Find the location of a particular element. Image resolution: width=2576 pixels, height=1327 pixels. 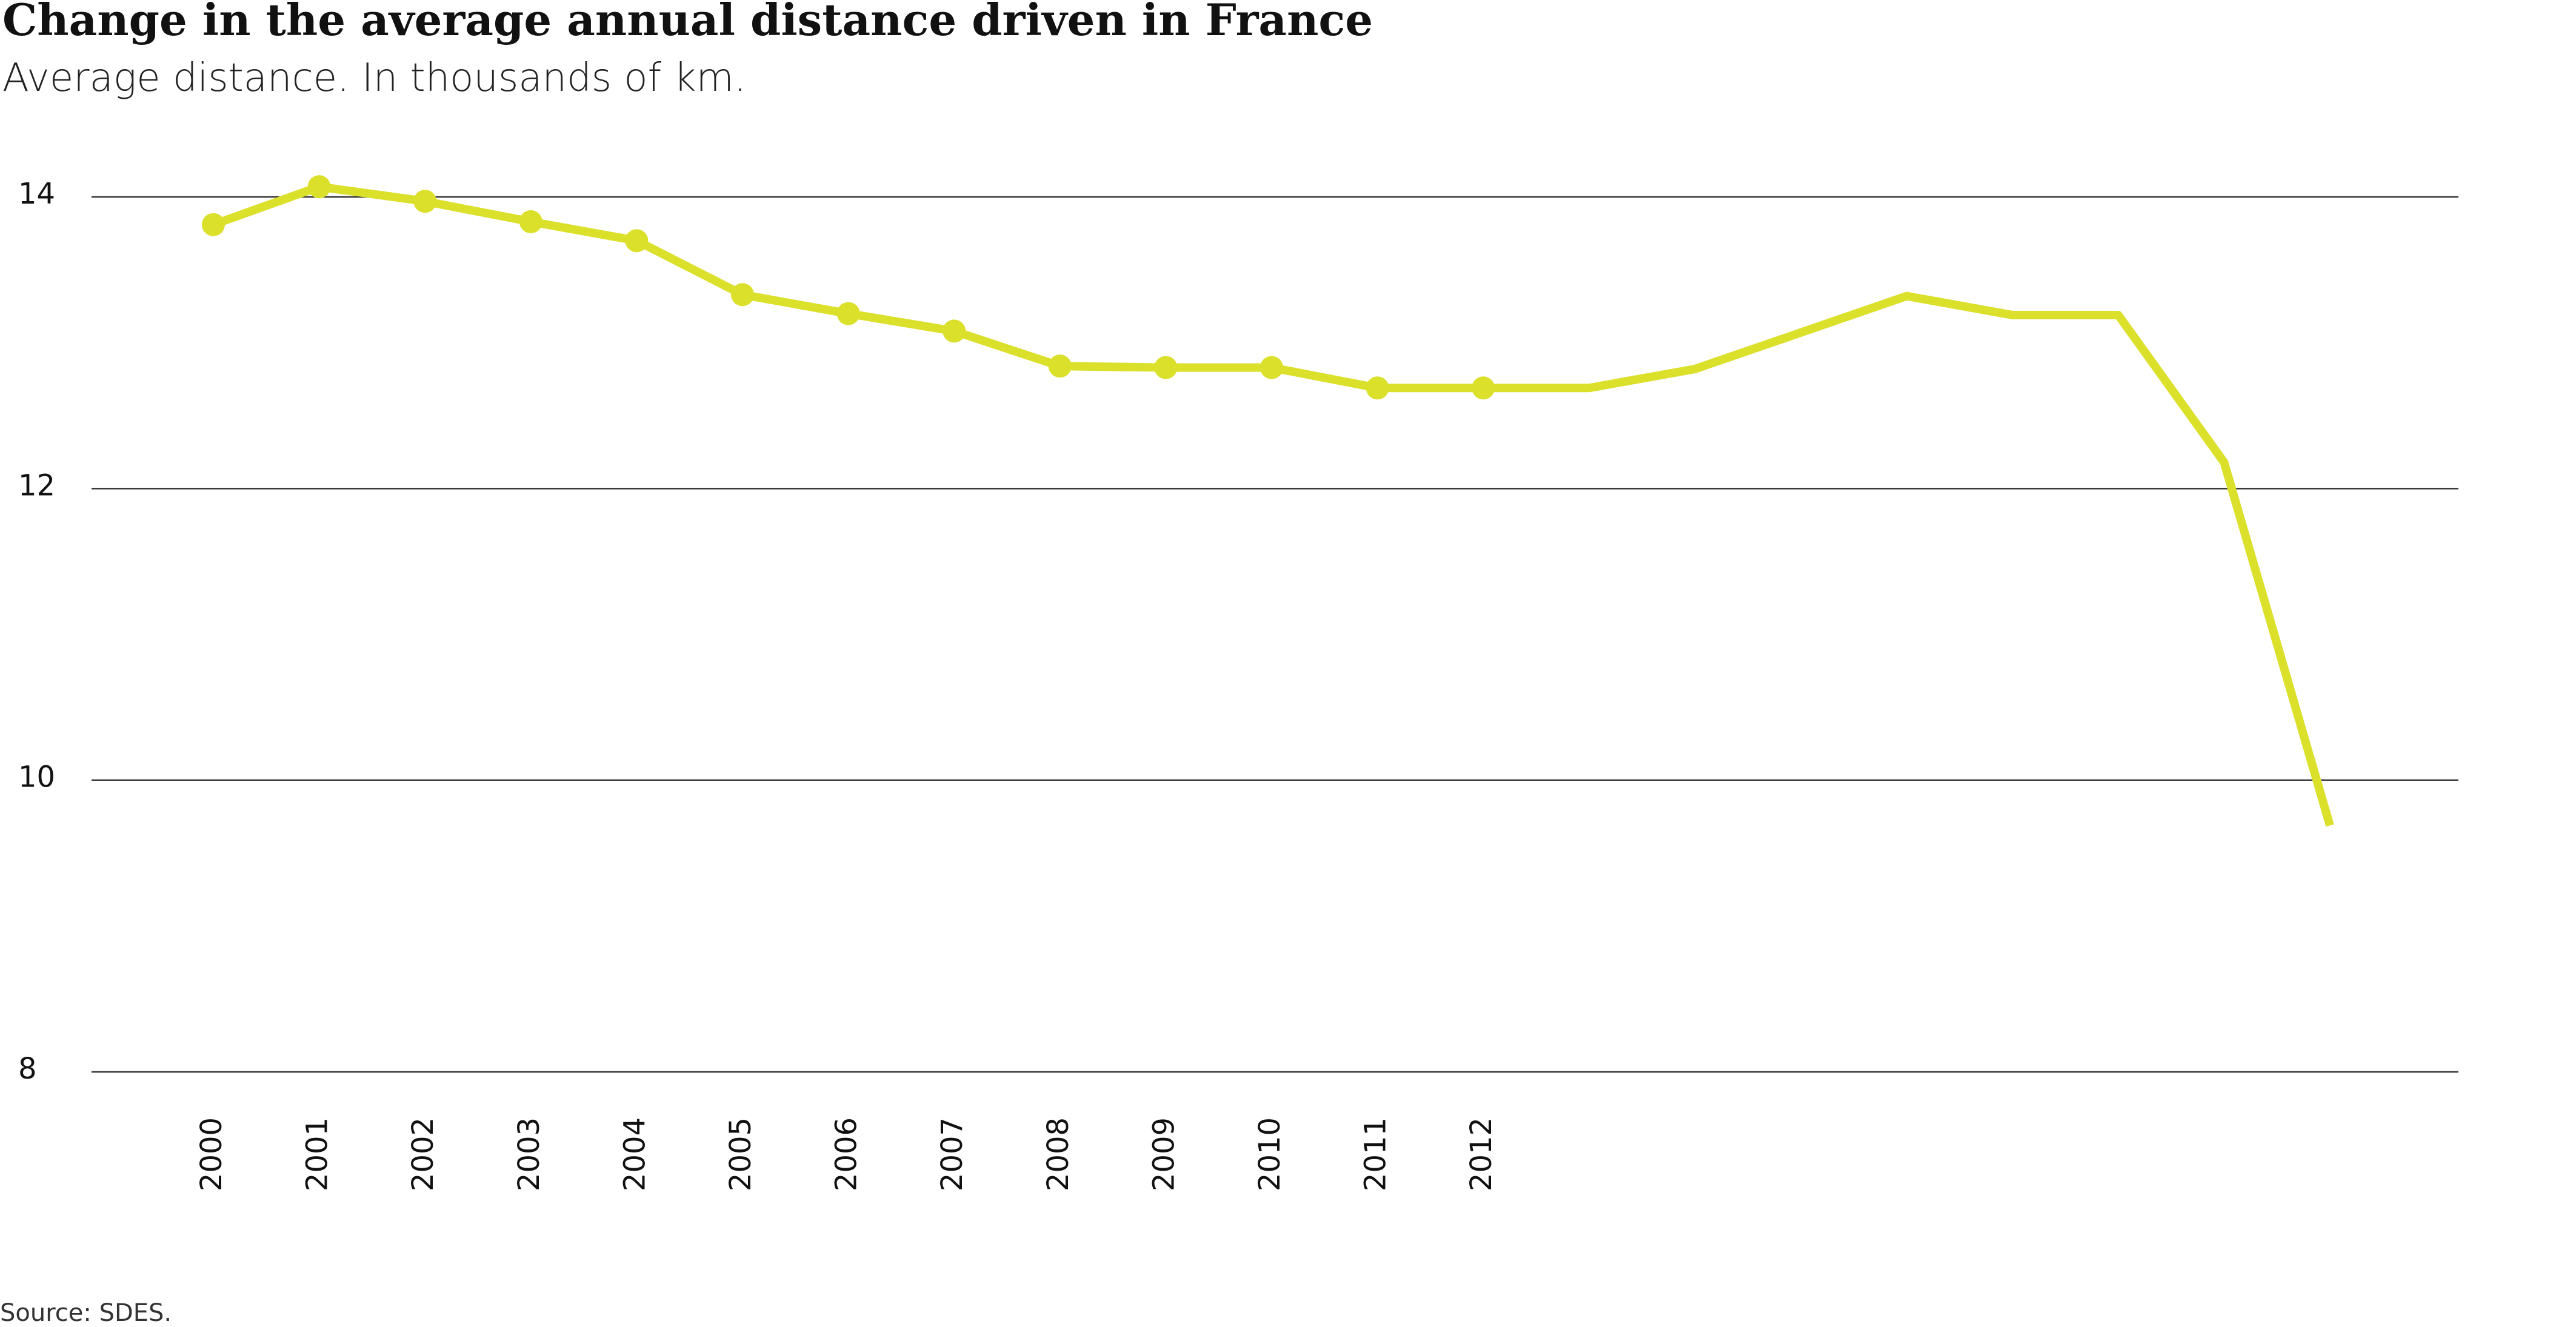

x-tick-label: 2012 is located at coordinates (1481, 1154).